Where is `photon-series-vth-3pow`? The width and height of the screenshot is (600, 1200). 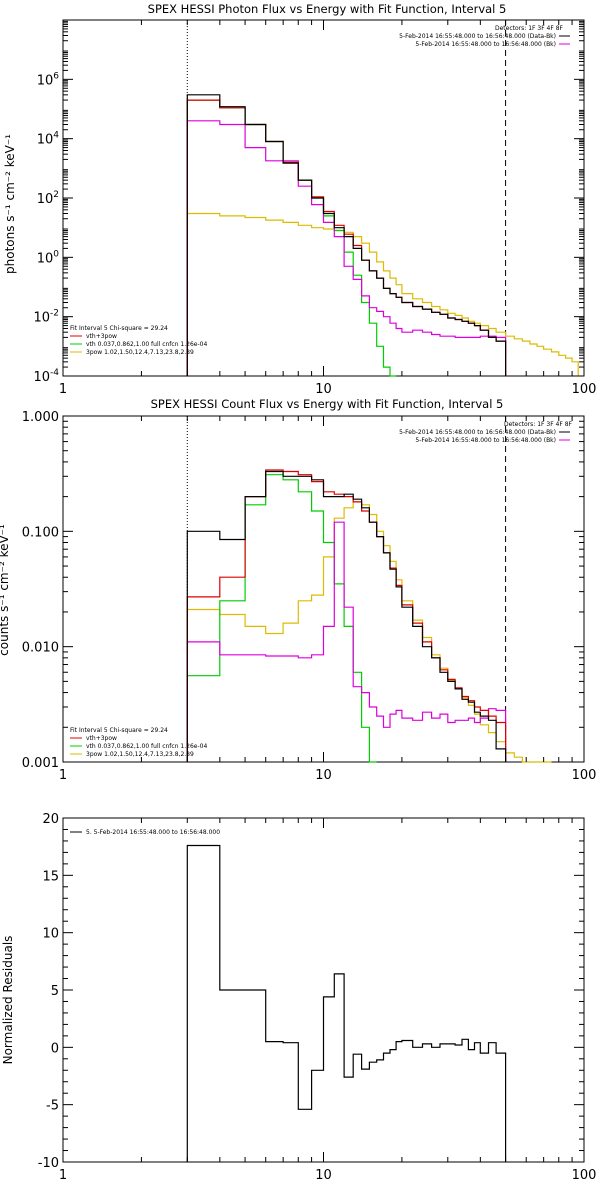 photon-series-vth-3pow is located at coordinates (346, 237).